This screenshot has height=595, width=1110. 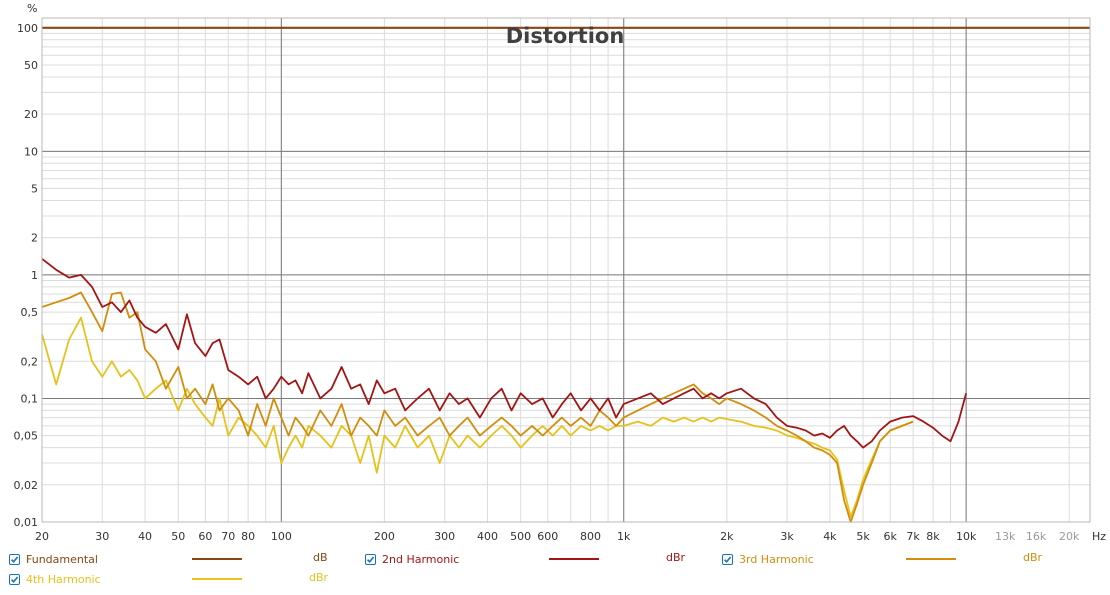 I want to click on x-tick-label: 3k, so click(x=787, y=536).